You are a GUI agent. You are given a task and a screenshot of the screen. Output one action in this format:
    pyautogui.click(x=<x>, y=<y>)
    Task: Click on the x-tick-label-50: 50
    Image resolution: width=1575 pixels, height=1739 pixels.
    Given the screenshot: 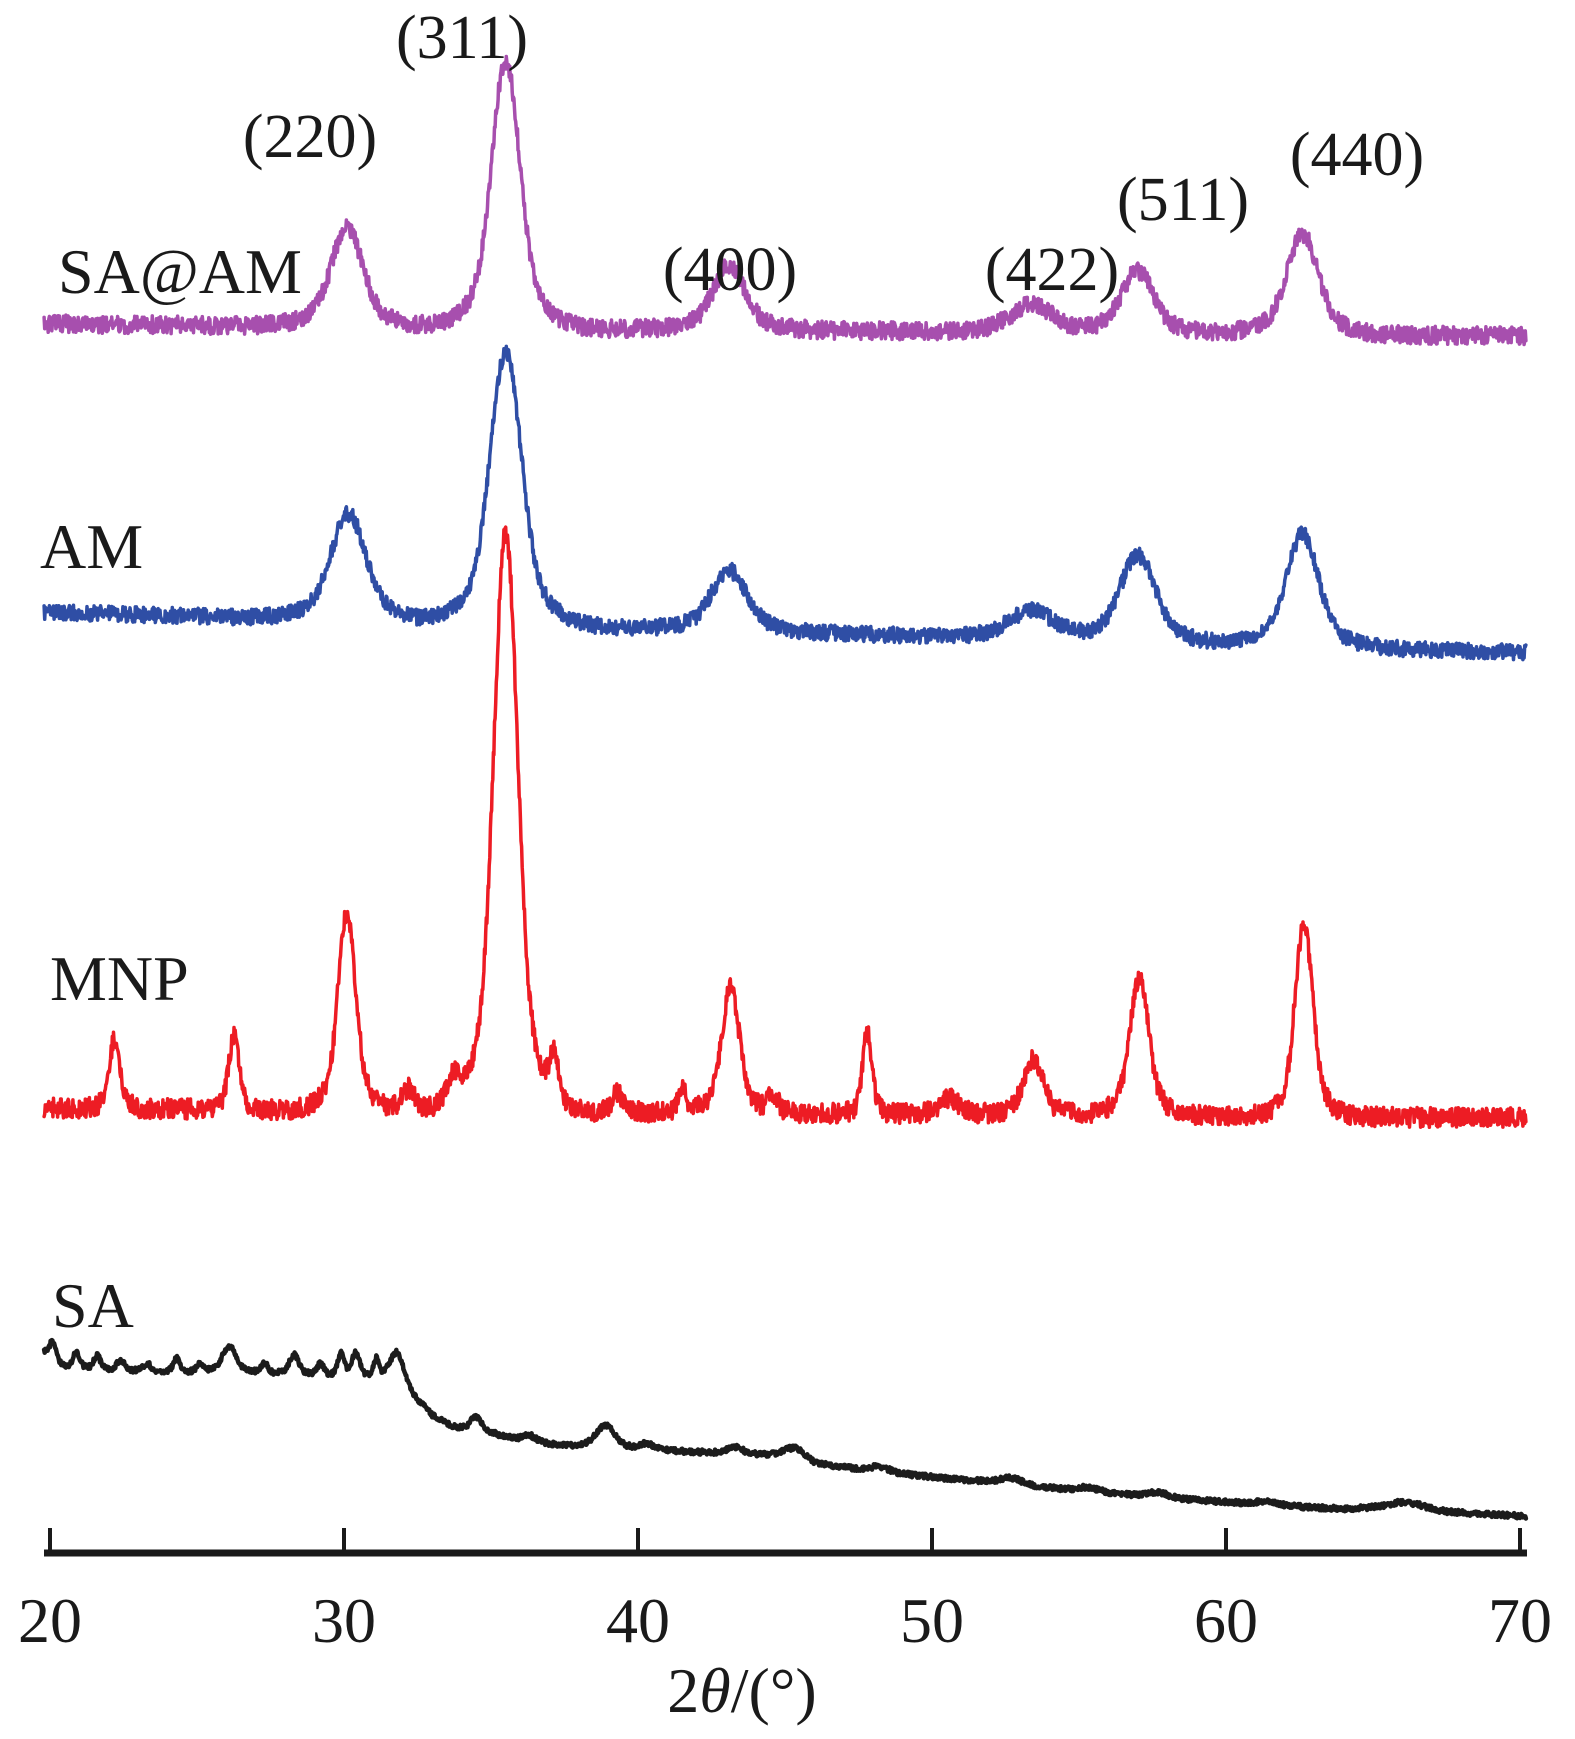 What is the action you would take?
    pyautogui.click(x=932, y=1620)
    